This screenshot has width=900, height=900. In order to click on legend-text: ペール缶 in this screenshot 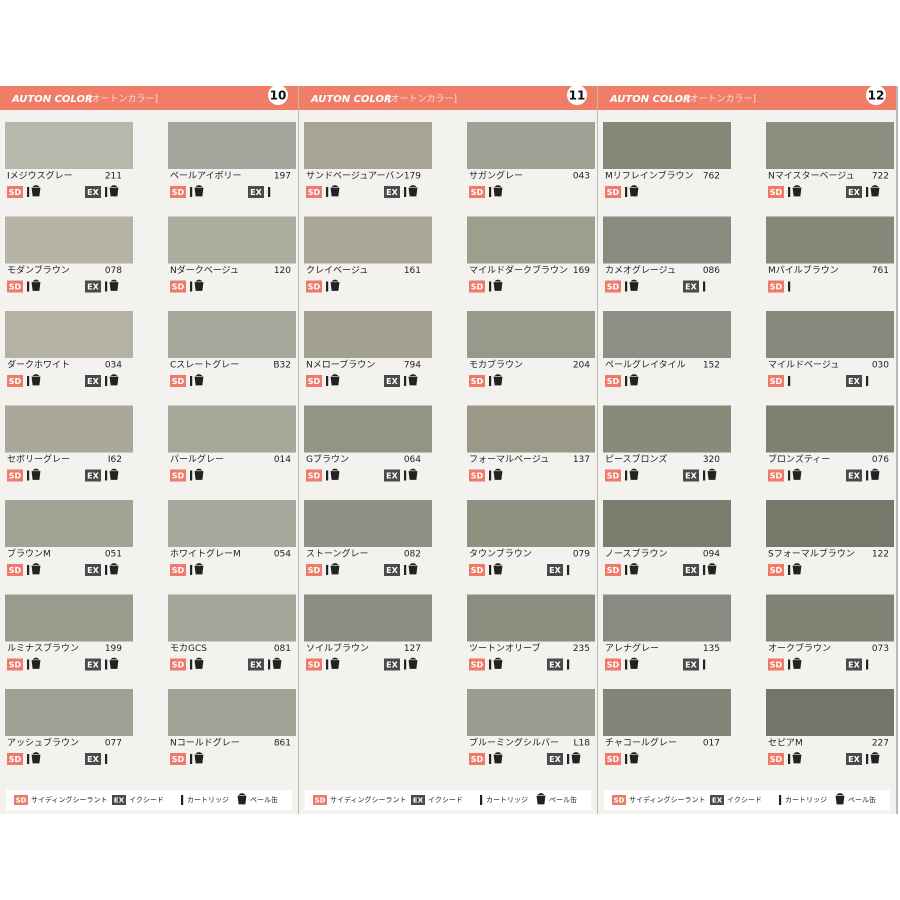, I will do `click(563, 799)`.